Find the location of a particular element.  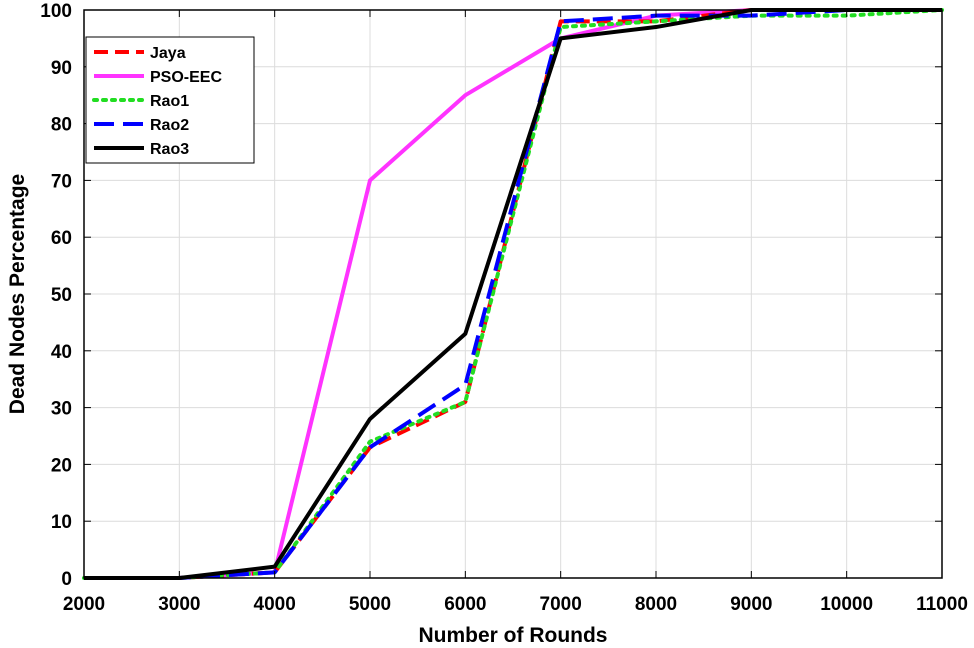

x-tick-label: 6000 is located at coordinates (465, 604).